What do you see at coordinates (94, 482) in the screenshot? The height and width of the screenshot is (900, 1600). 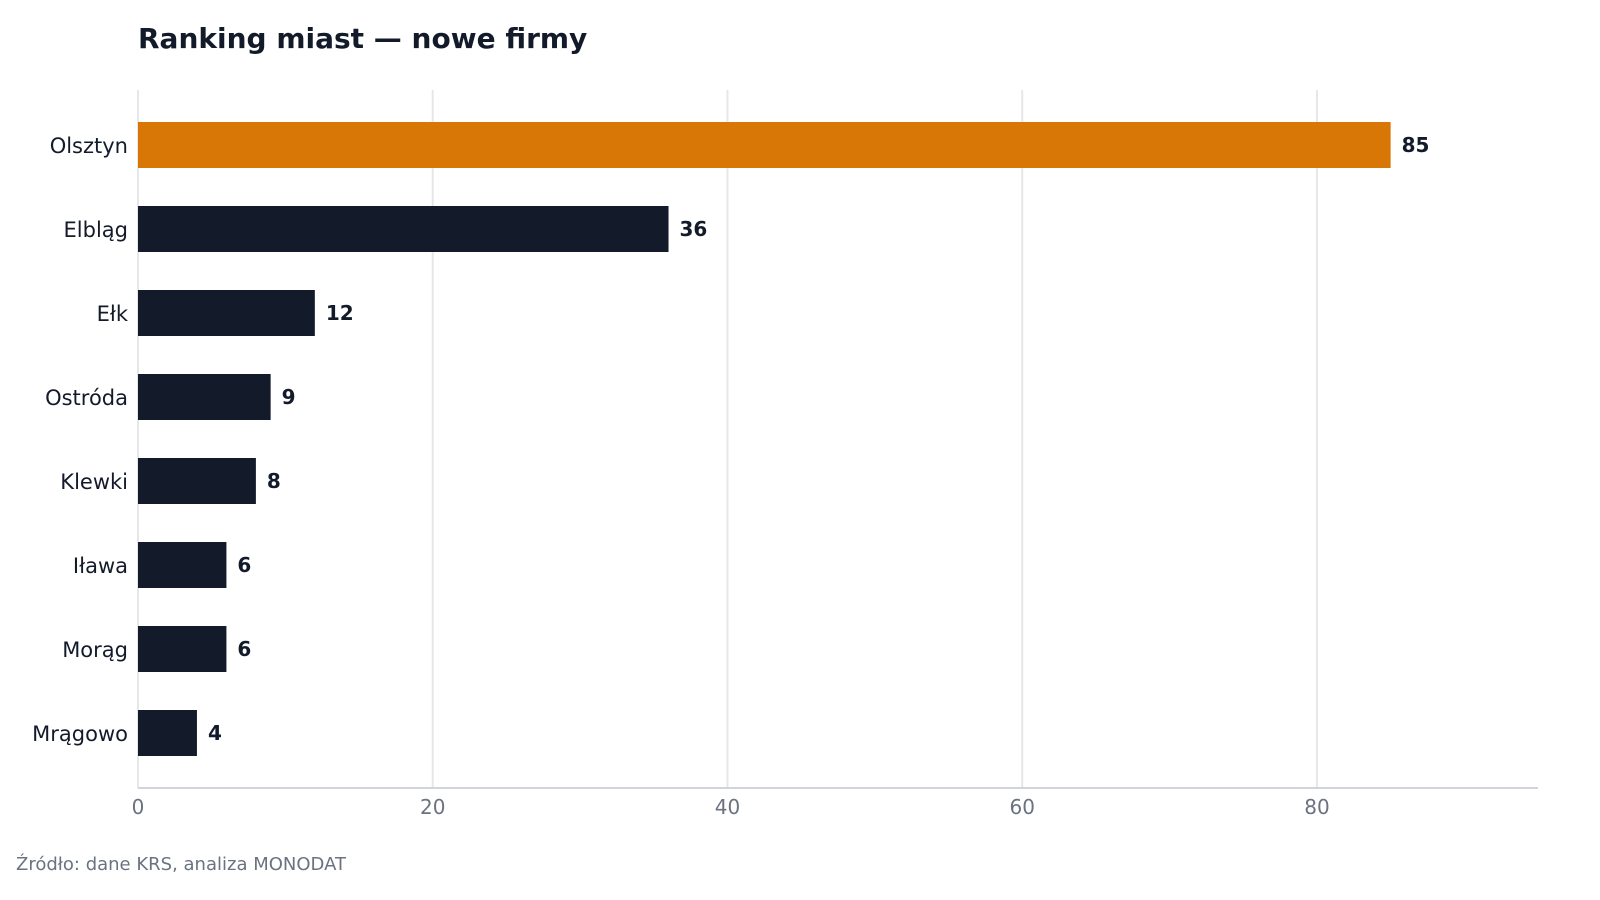 I see `y-category-label: Klewki` at bounding box center [94, 482].